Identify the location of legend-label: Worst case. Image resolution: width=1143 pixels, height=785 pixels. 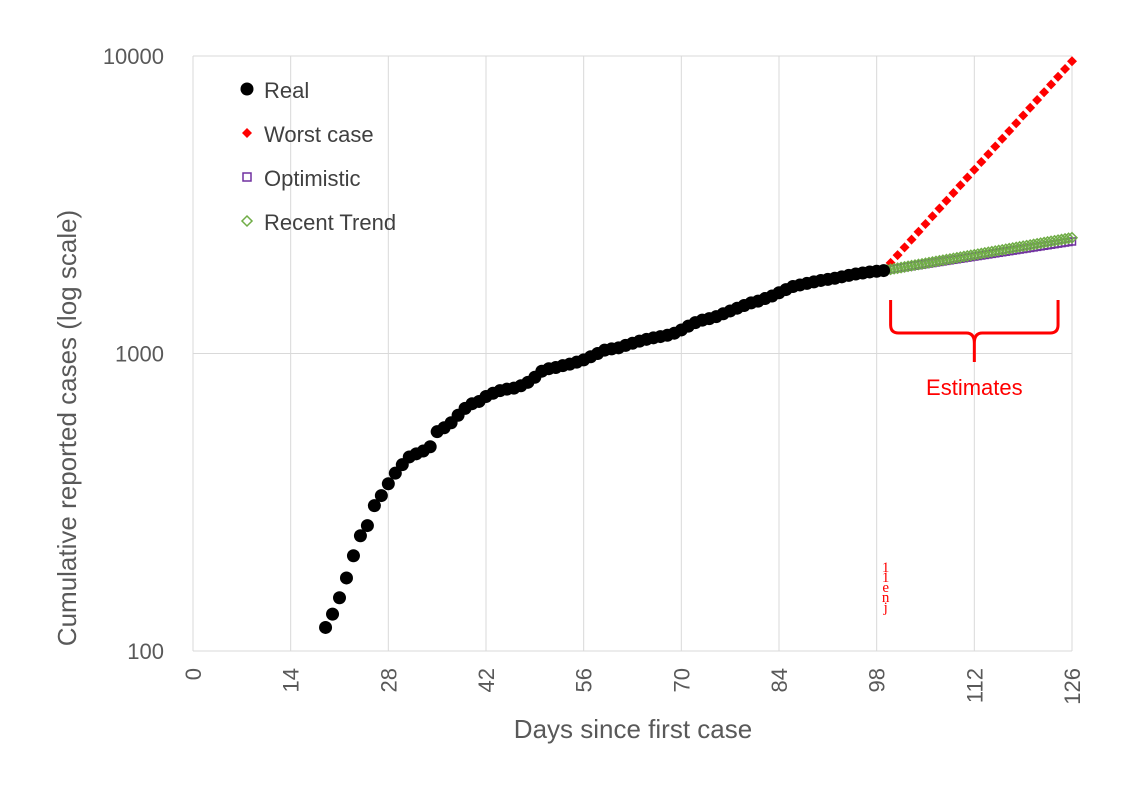
(319, 134).